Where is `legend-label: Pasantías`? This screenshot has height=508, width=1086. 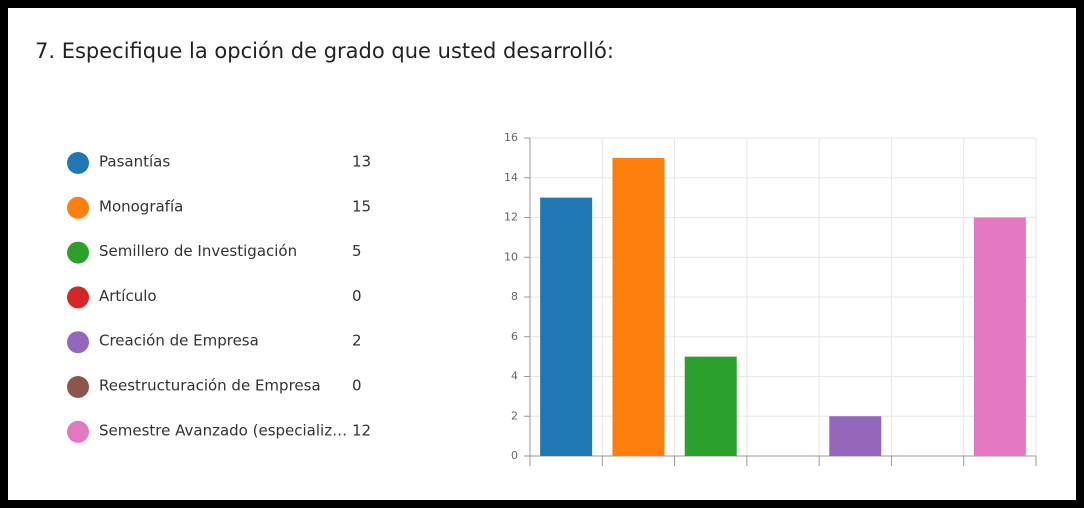 legend-label: Pasantías is located at coordinates (134, 162).